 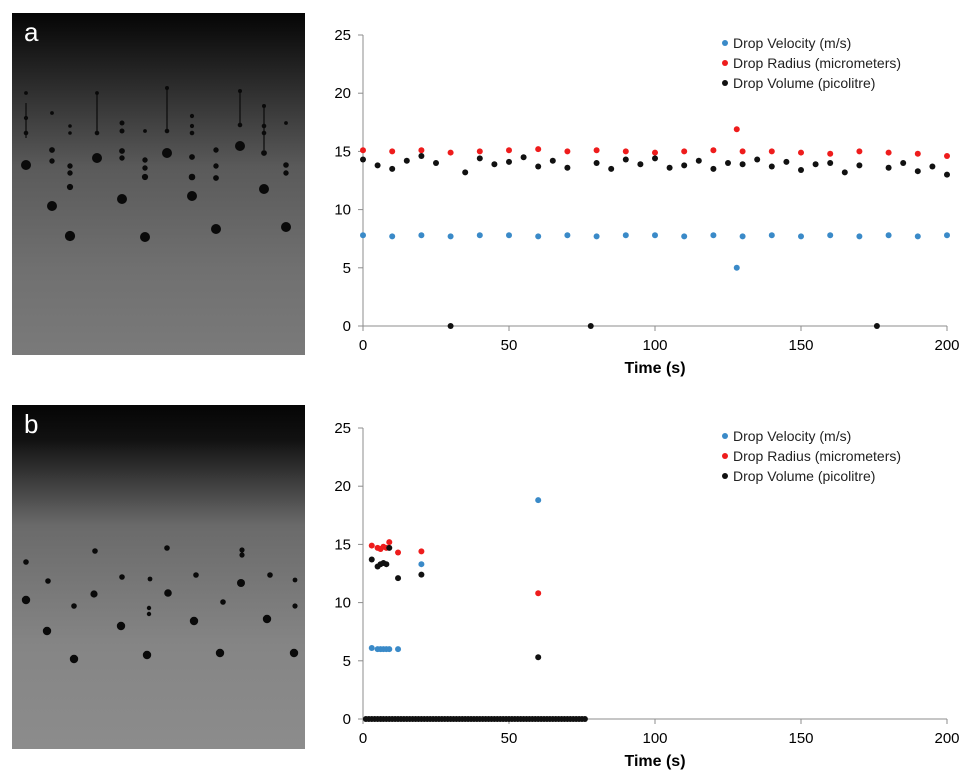 I want to click on x-tick-label: 100, so click(x=654, y=345).